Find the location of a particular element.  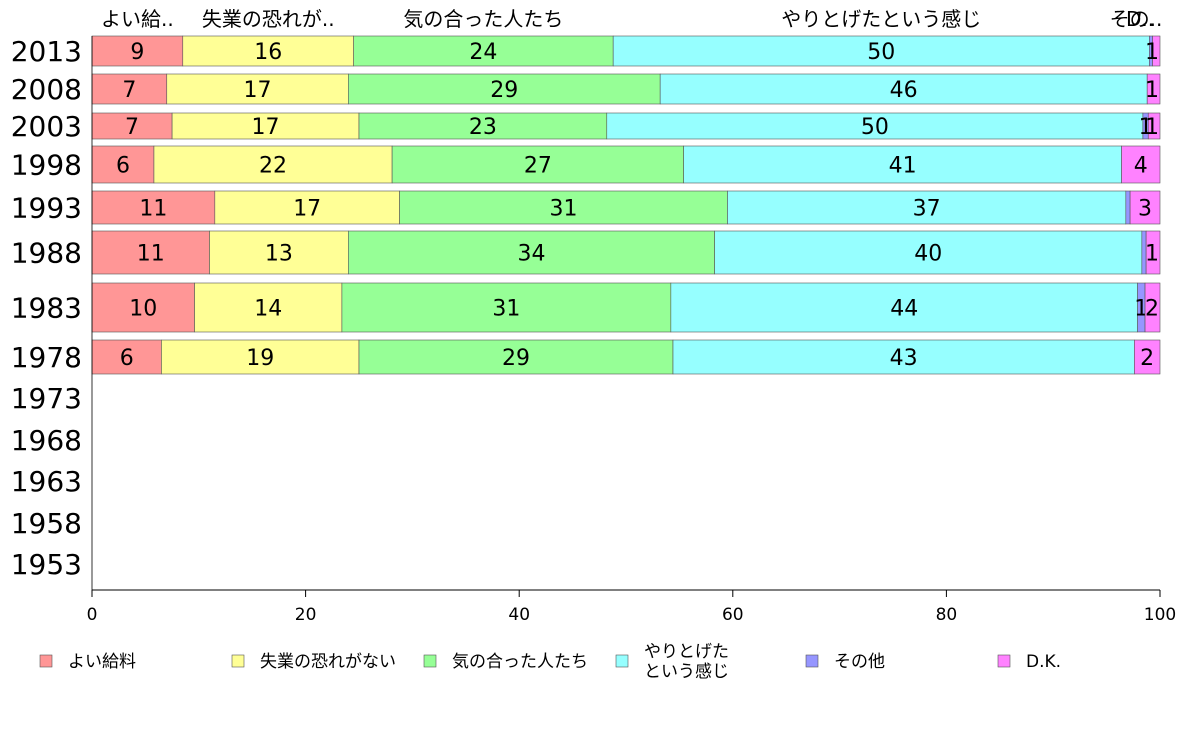

x-tick-label-80: 80 is located at coordinates (947, 615).